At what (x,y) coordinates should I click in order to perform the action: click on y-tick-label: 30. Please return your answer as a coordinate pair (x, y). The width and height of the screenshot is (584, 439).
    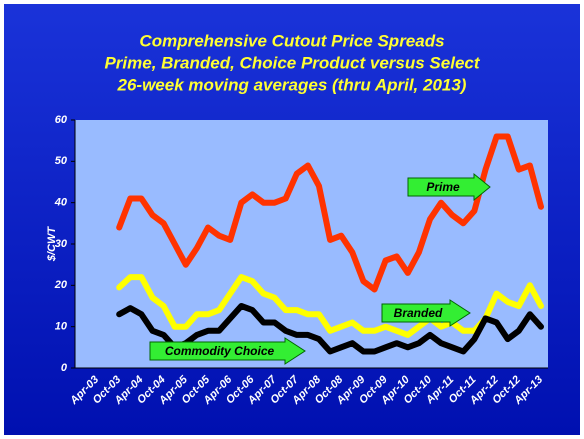
    Looking at the image, I should click on (61, 244).